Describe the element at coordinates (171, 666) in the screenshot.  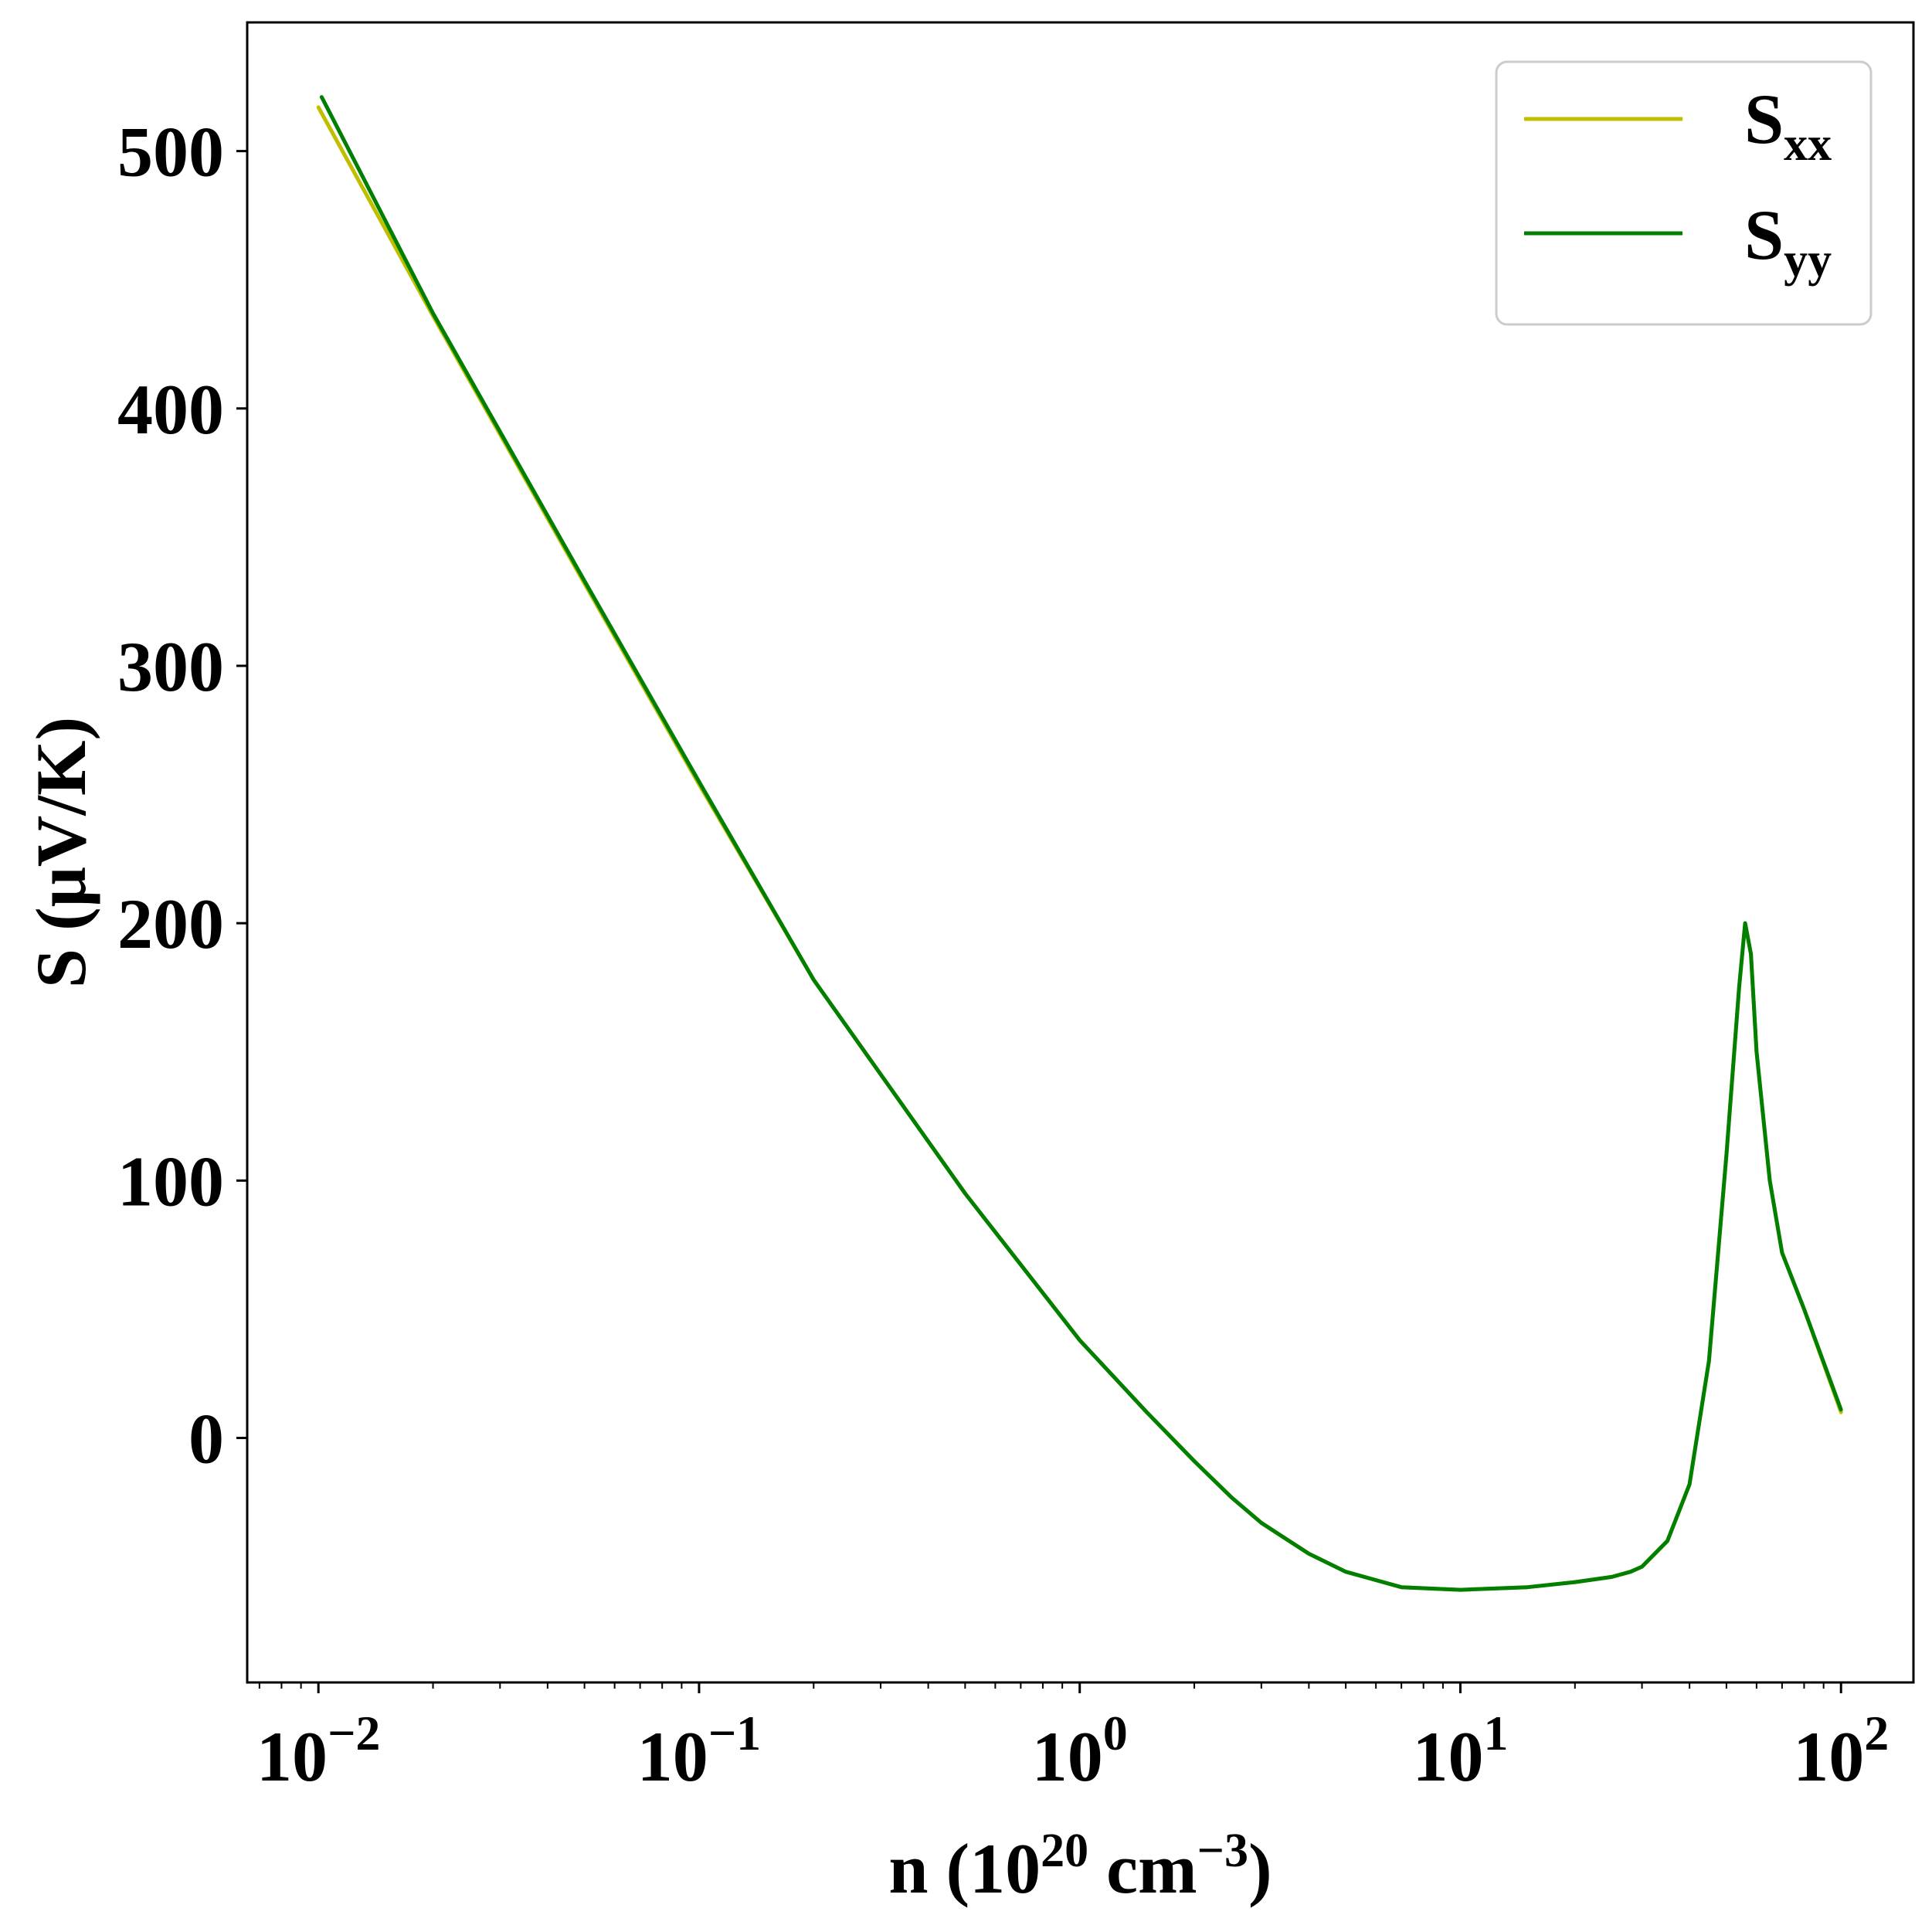
I see `y-tick-label: 300` at that location.